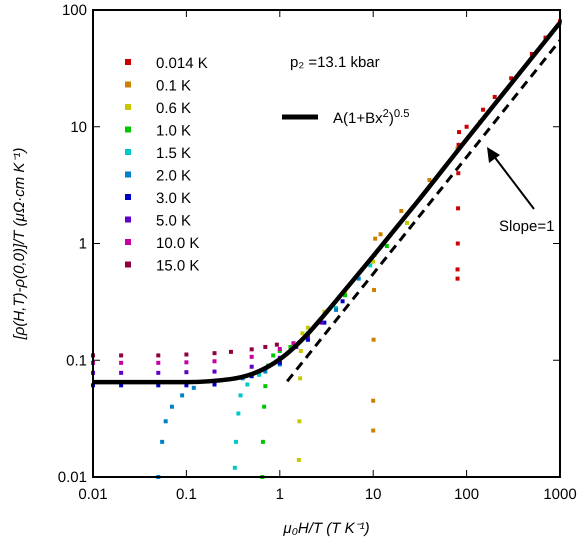  Describe the element at coordinates (186, 494) in the screenshot. I see `x-tick-label: 0.1` at that location.